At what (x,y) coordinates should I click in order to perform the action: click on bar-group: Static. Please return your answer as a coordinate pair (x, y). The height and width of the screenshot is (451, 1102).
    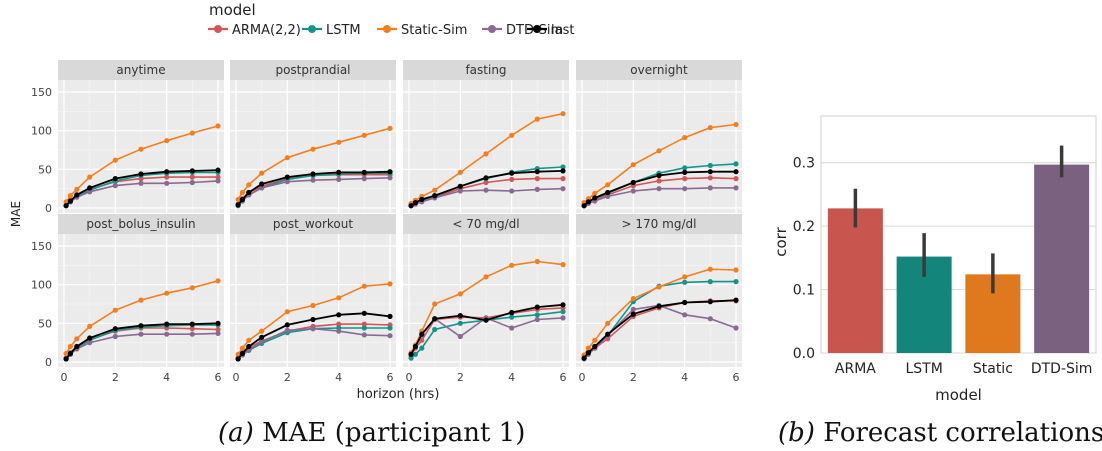
    Looking at the image, I should click on (993, 315).